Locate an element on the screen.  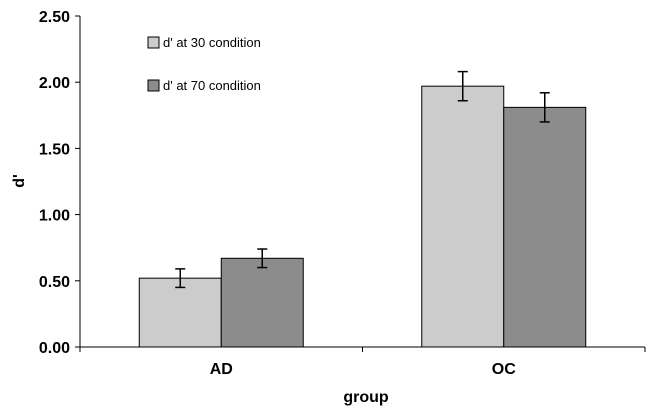
legend-label-series-2: d' at 70 condition is located at coordinates (212, 85).